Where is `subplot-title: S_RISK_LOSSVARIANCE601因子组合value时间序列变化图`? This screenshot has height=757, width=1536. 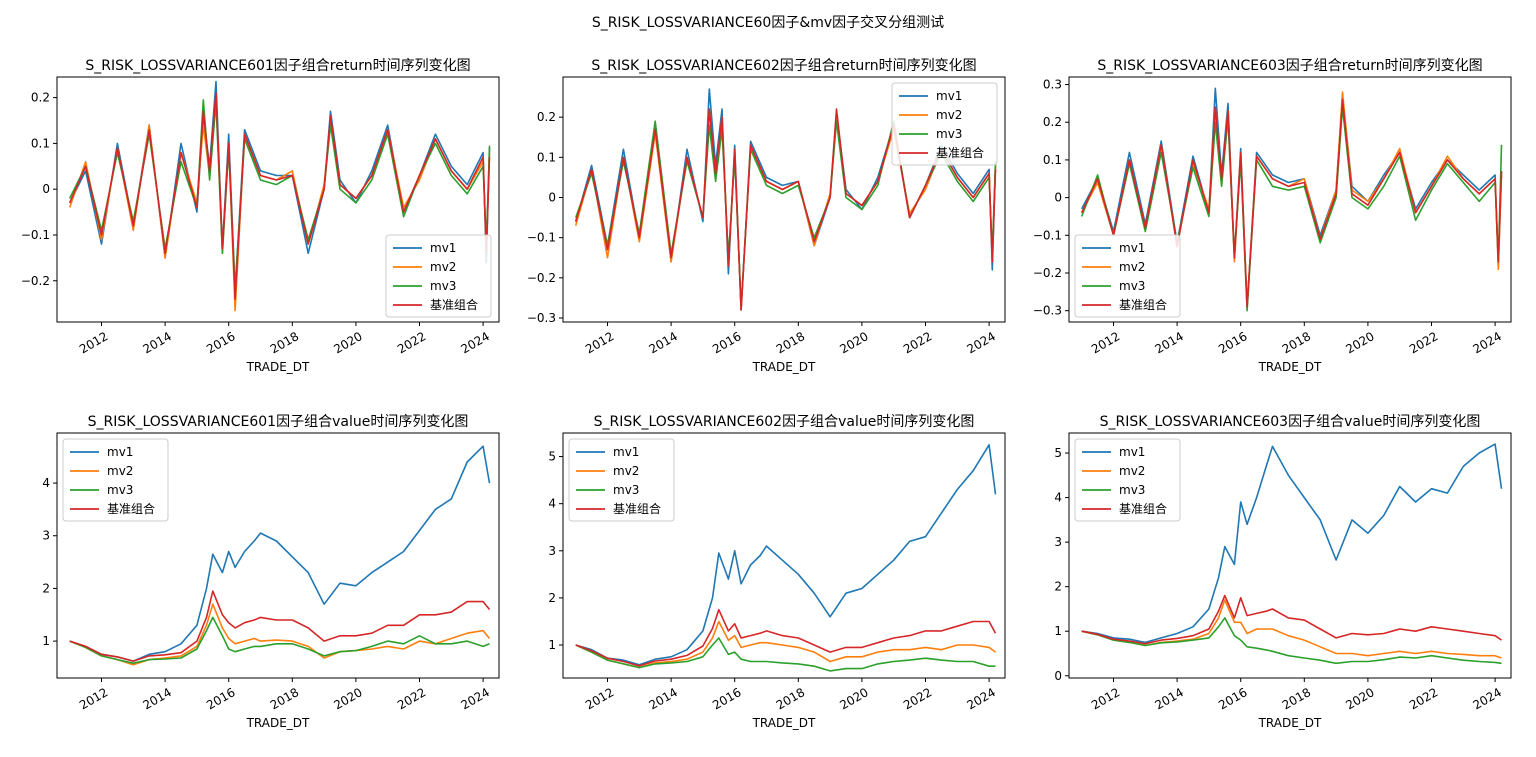
subplot-title: S_RISK_LOSSVARIANCE601因子组合value时间序列变化图 is located at coordinates (278, 422).